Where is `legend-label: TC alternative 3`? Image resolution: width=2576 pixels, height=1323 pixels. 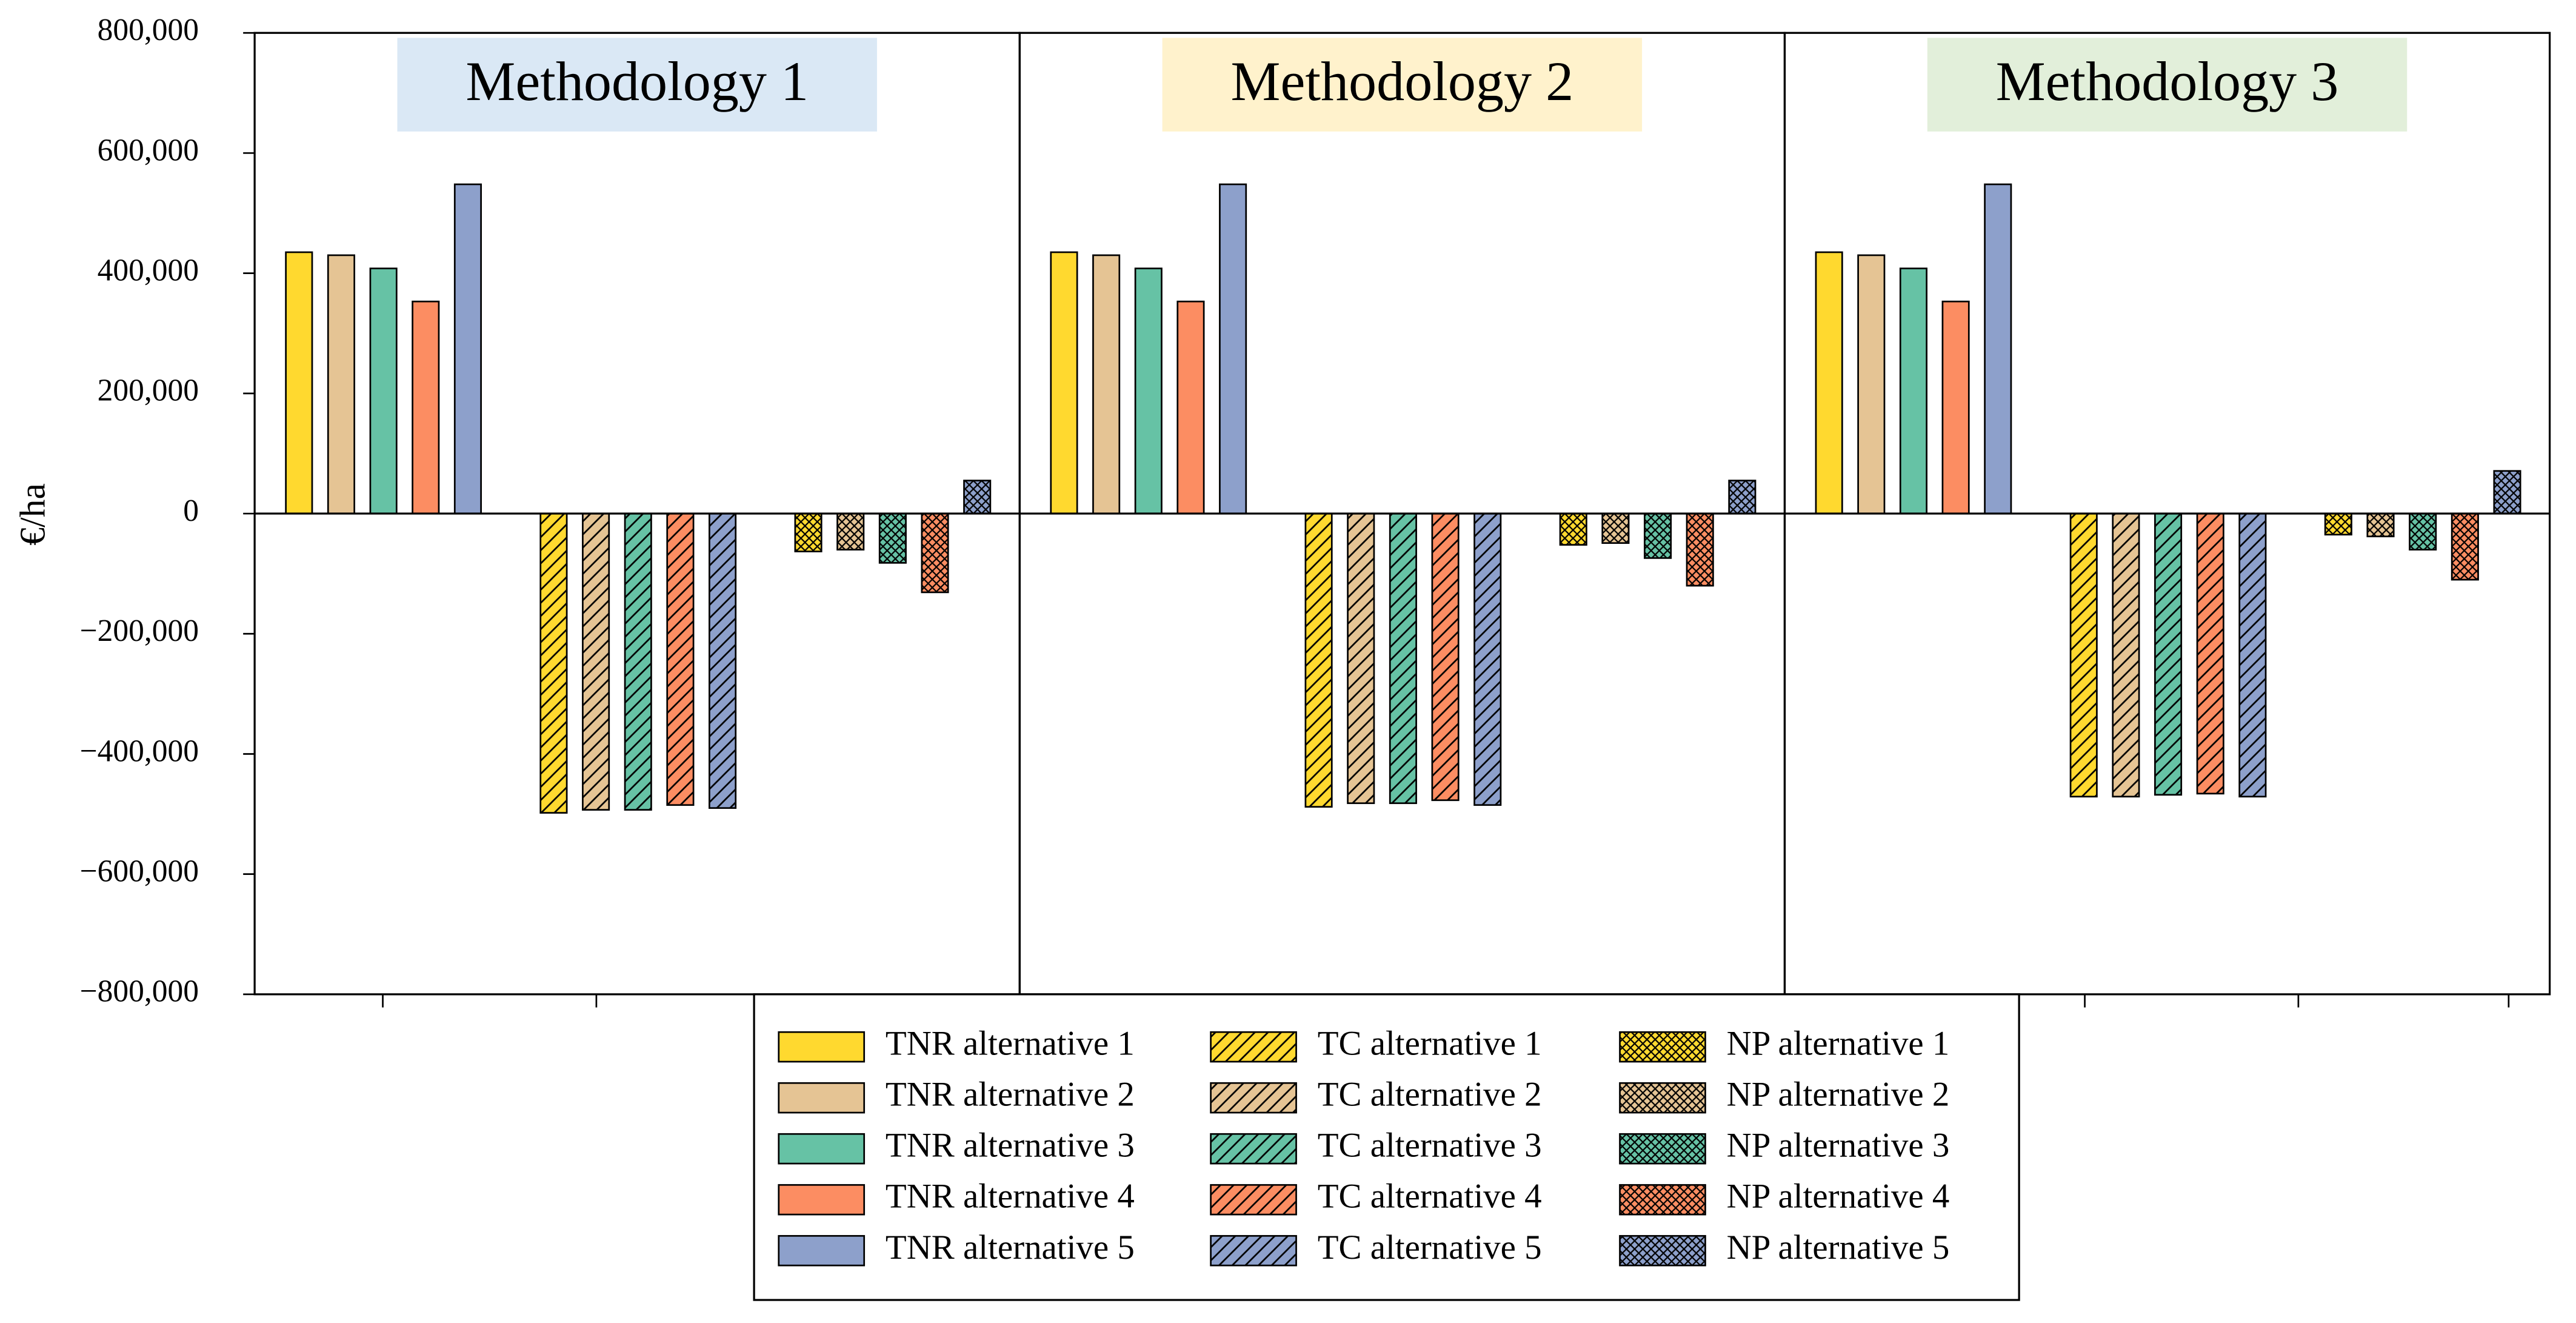 legend-label: TC alternative 3 is located at coordinates (1430, 1146).